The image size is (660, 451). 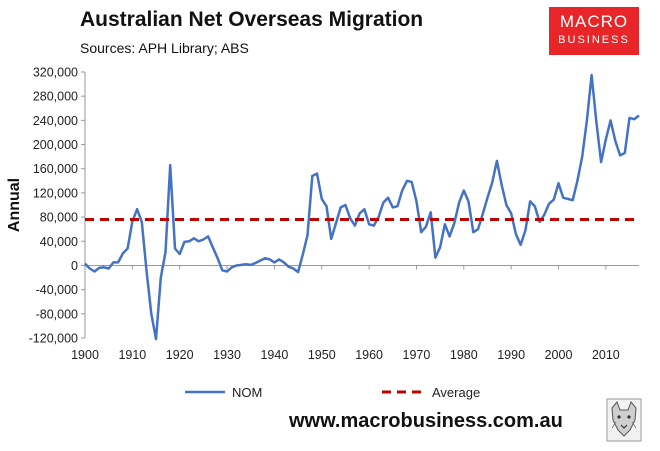 I want to click on macro-business-logo: MACRO BUSINESS, so click(x=594, y=31).